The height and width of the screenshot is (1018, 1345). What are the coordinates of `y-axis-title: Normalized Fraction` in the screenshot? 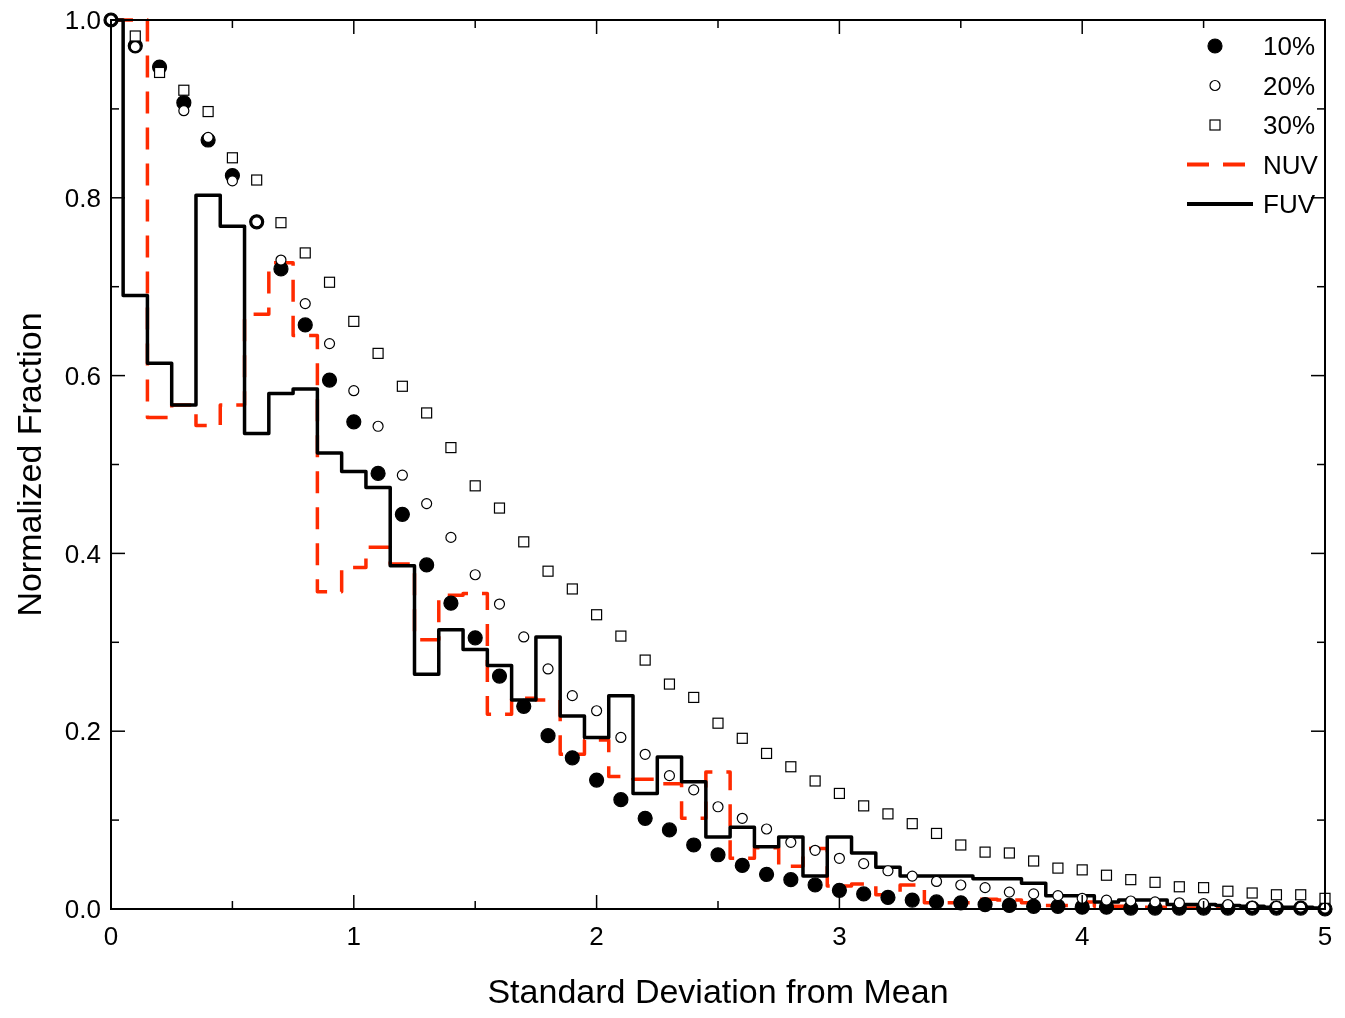 It's located at (29, 464).